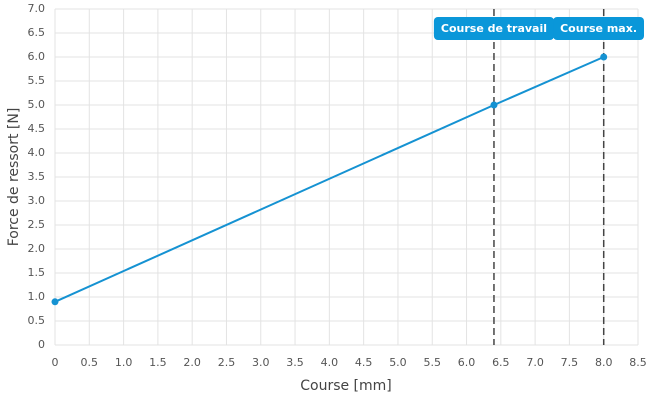 This screenshot has height=400, width=650. I want to click on annotation-label: Course de travail, so click(494, 28).